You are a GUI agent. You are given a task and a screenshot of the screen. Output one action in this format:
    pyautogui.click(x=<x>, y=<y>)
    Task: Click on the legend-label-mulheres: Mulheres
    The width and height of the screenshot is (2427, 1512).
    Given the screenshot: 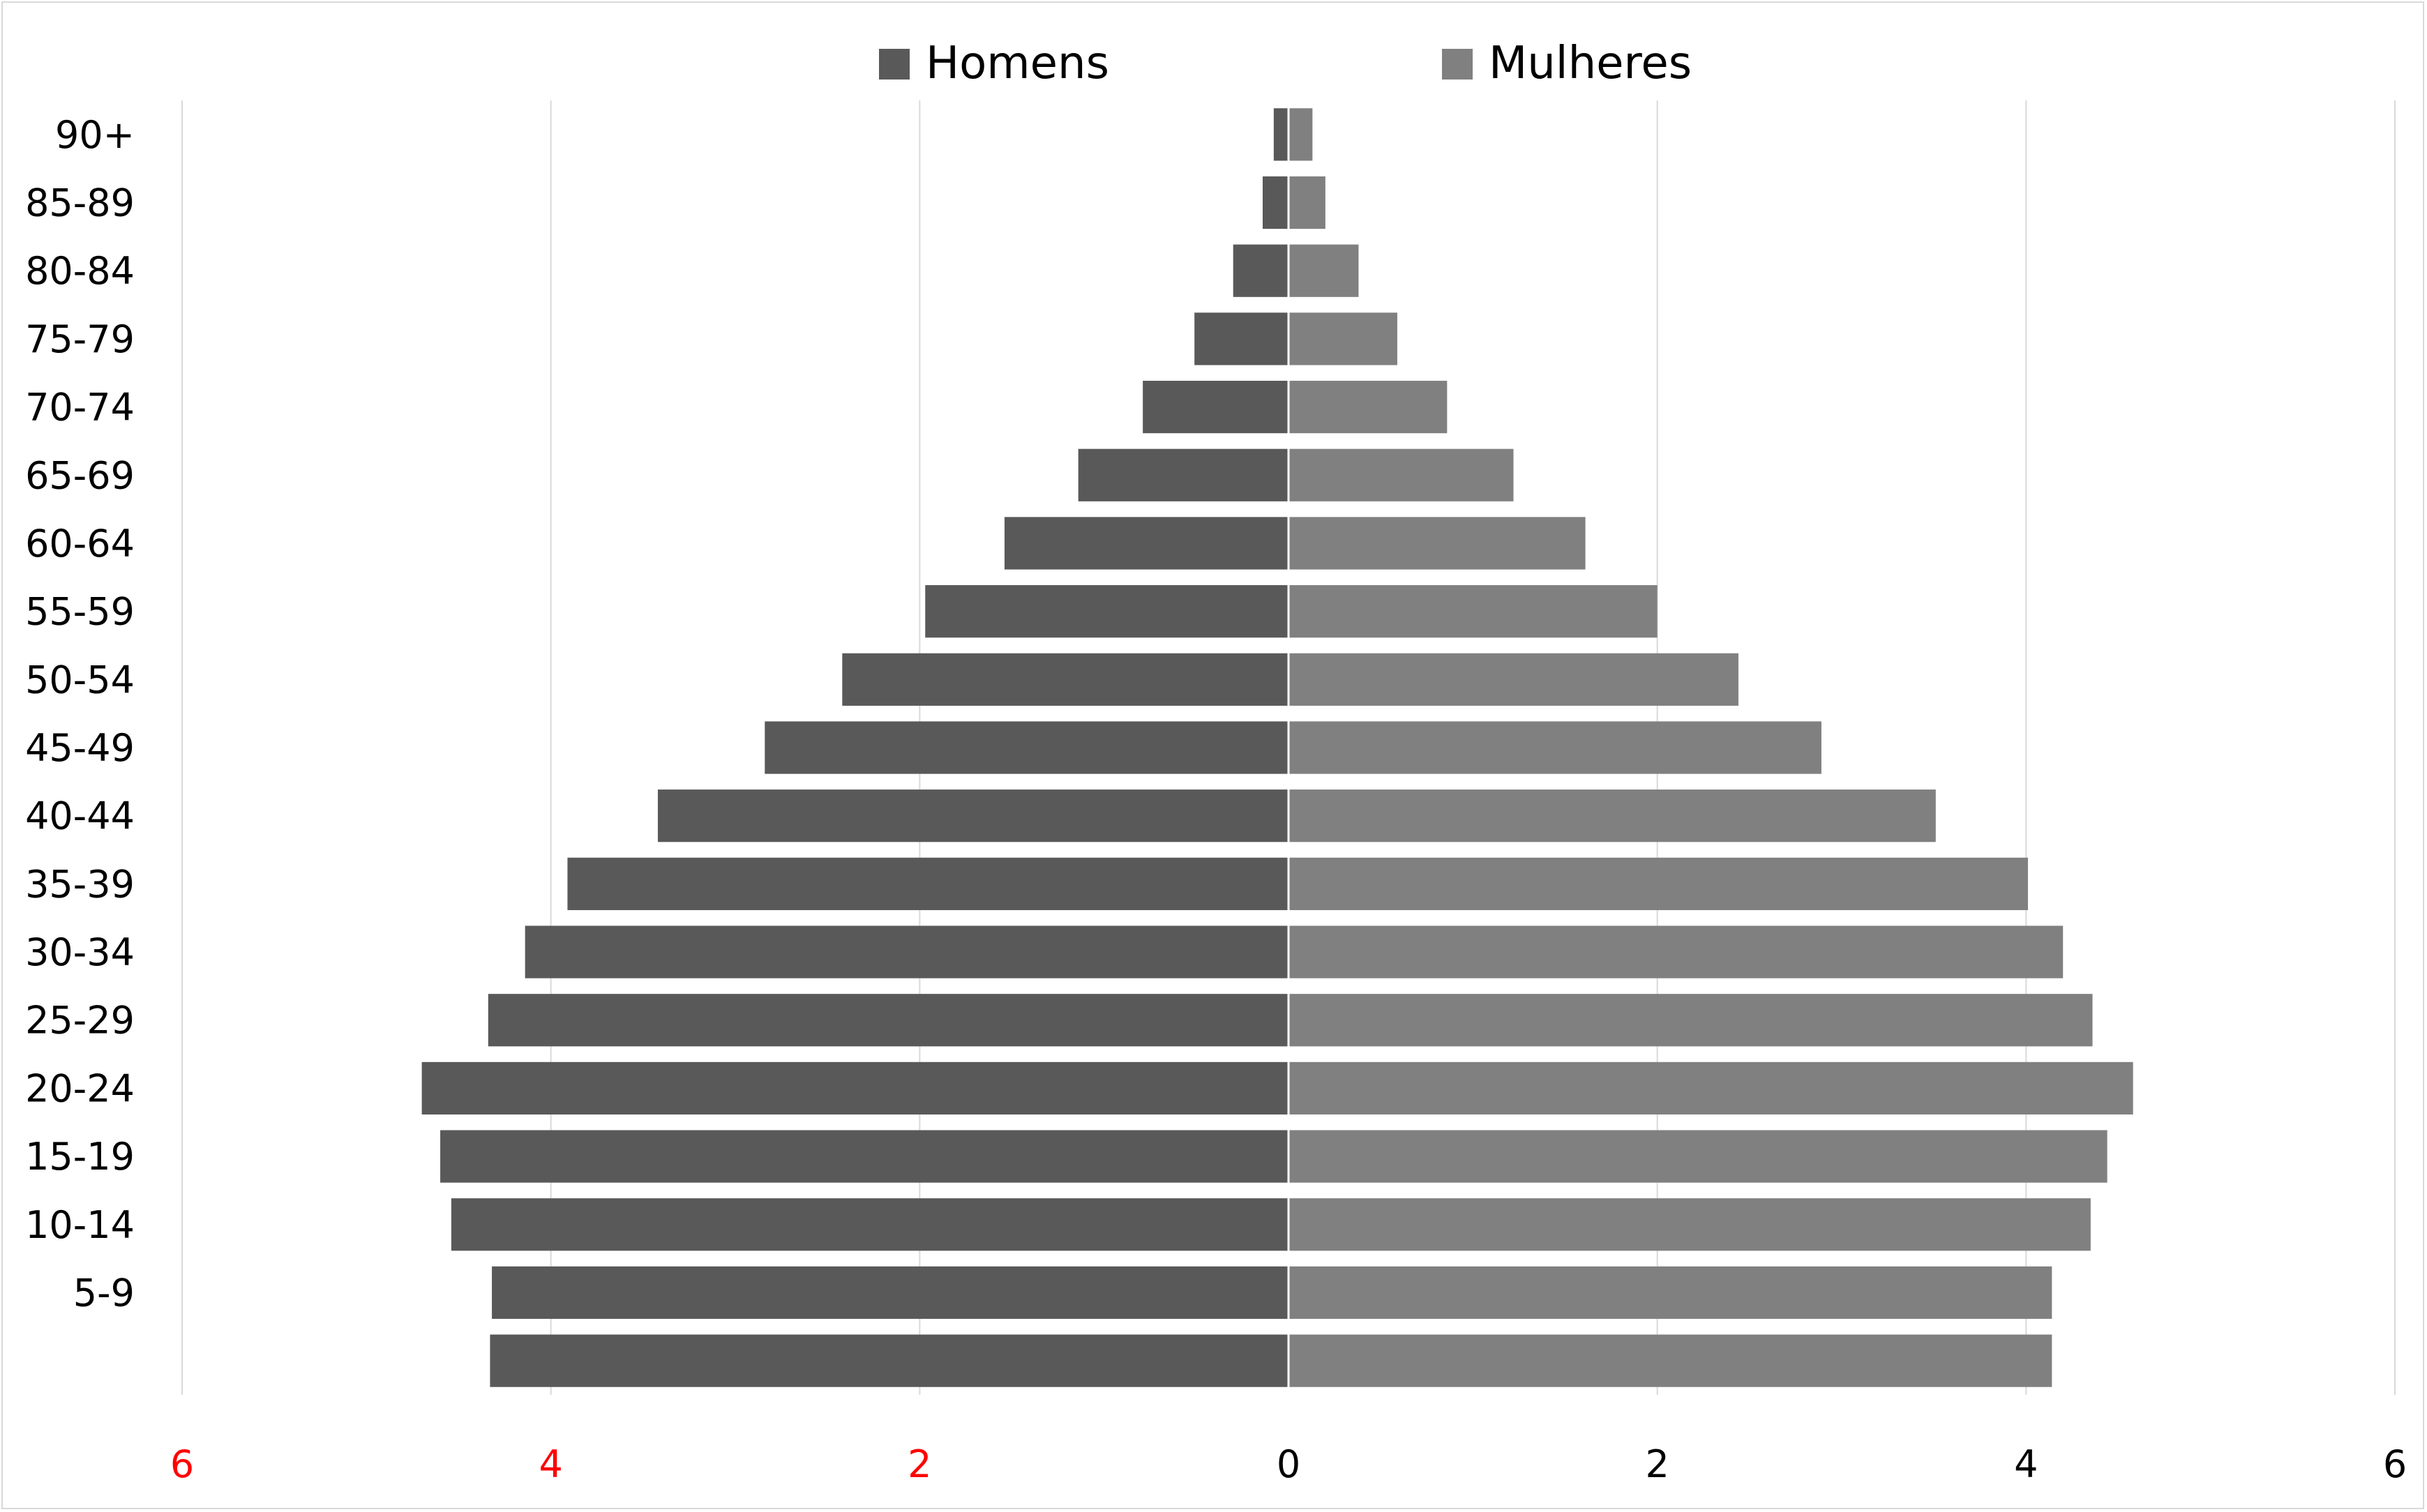 What is the action you would take?
    pyautogui.click(x=1590, y=64)
    